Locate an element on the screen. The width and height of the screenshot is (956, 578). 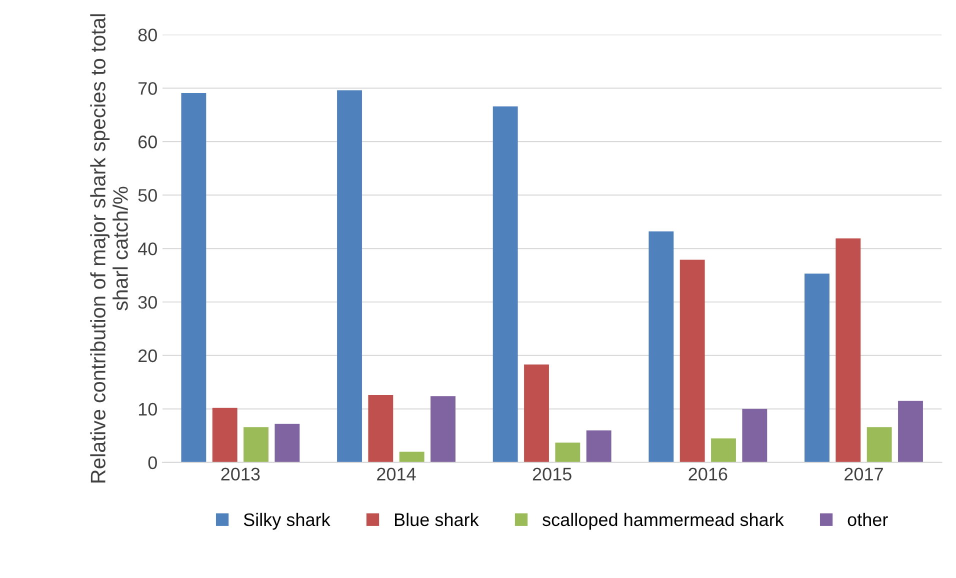
y-tick-label: 80 is located at coordinates (147, 35).